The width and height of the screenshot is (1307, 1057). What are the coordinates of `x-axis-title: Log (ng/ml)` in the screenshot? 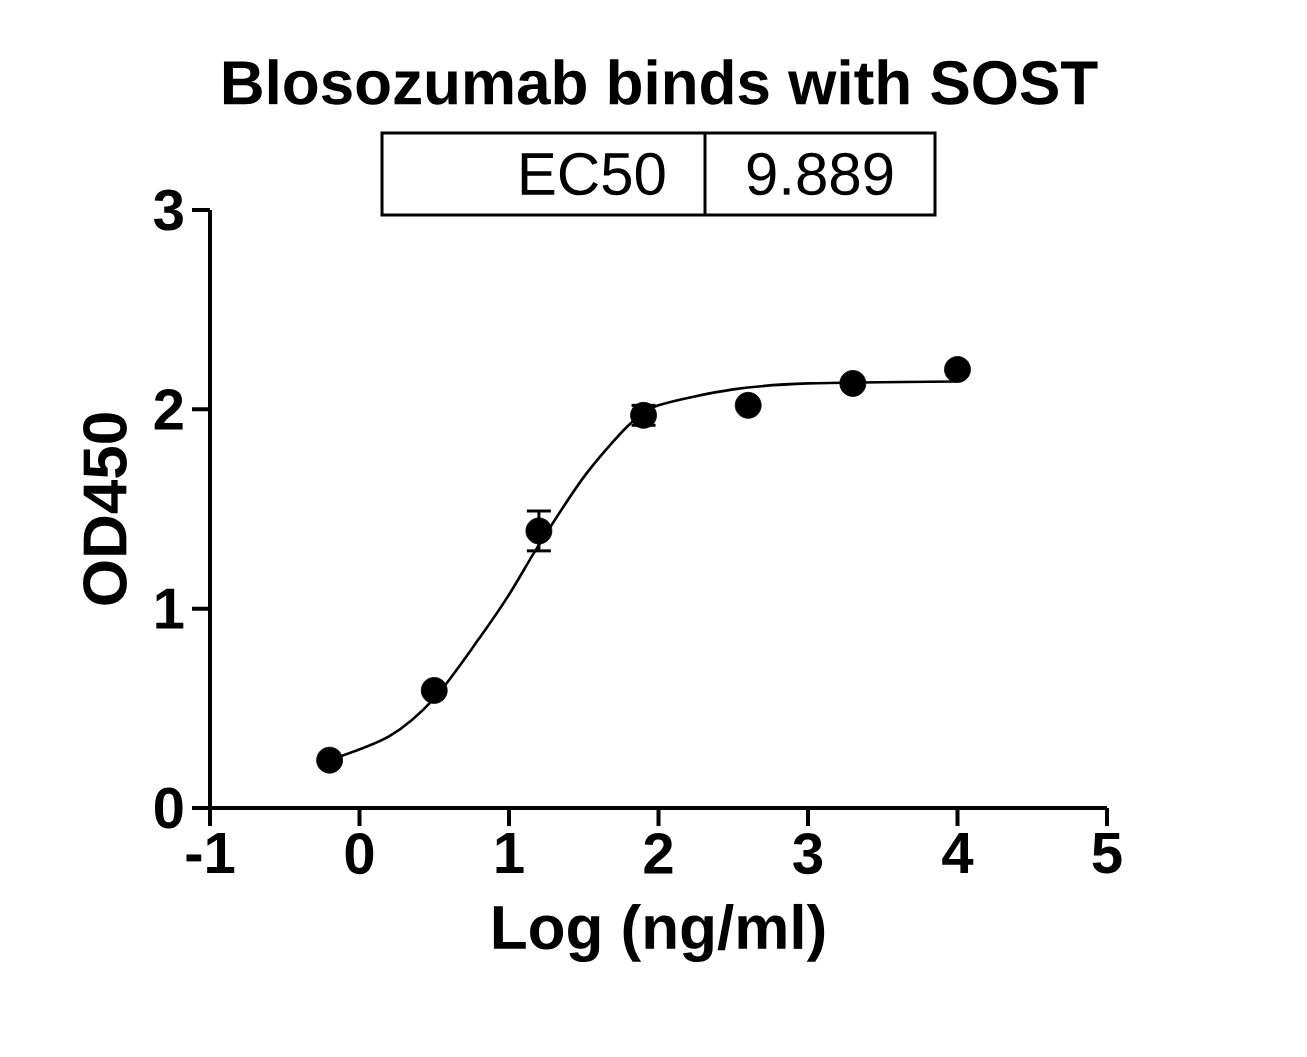 It's located at (659, 933).